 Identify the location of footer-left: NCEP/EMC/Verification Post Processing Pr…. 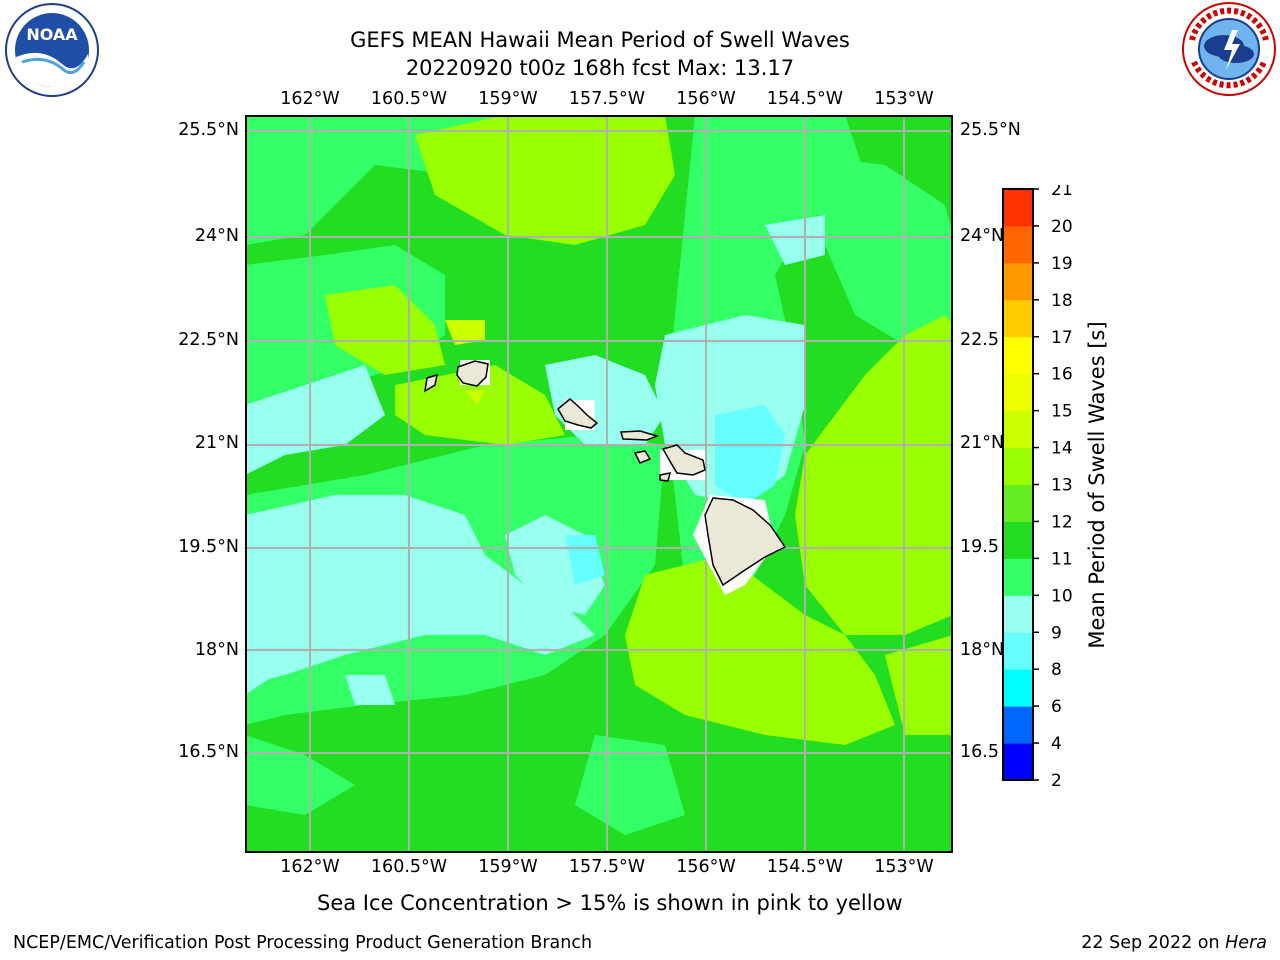
(303, 943).